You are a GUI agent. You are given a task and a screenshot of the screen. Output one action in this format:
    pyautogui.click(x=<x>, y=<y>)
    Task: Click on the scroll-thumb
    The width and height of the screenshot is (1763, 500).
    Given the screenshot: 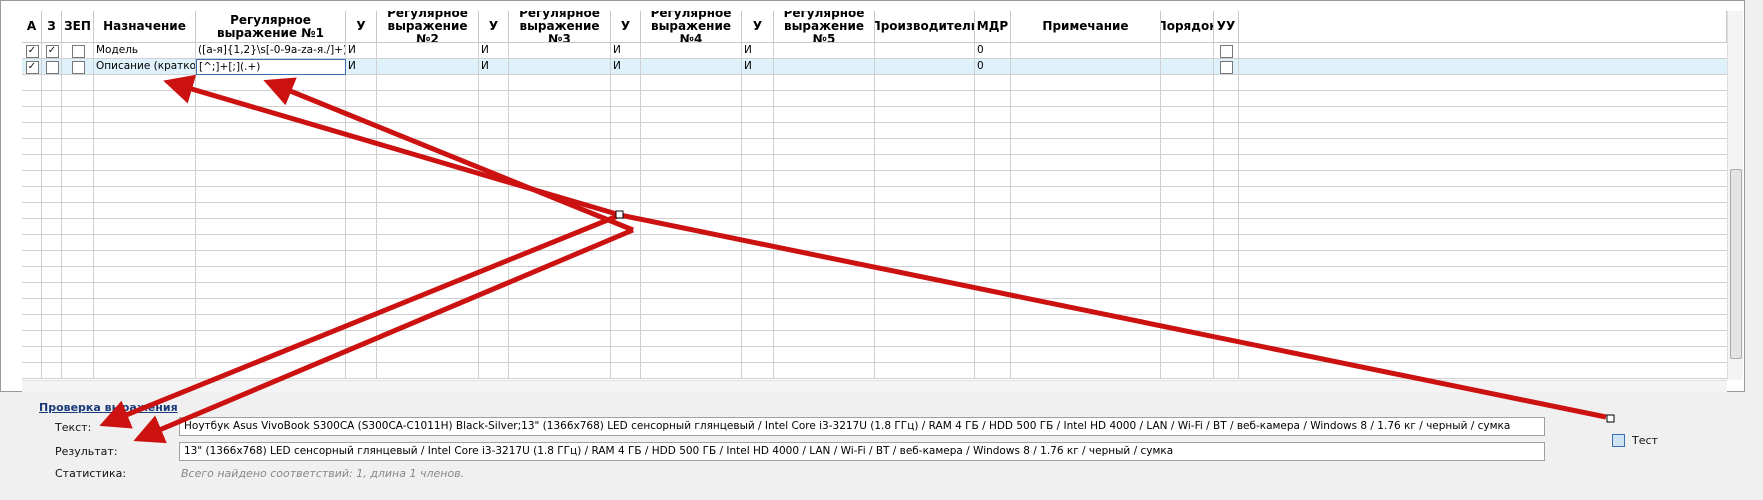 What is the action you would take?
    pyautogui.click(x=1736, y=264)
    